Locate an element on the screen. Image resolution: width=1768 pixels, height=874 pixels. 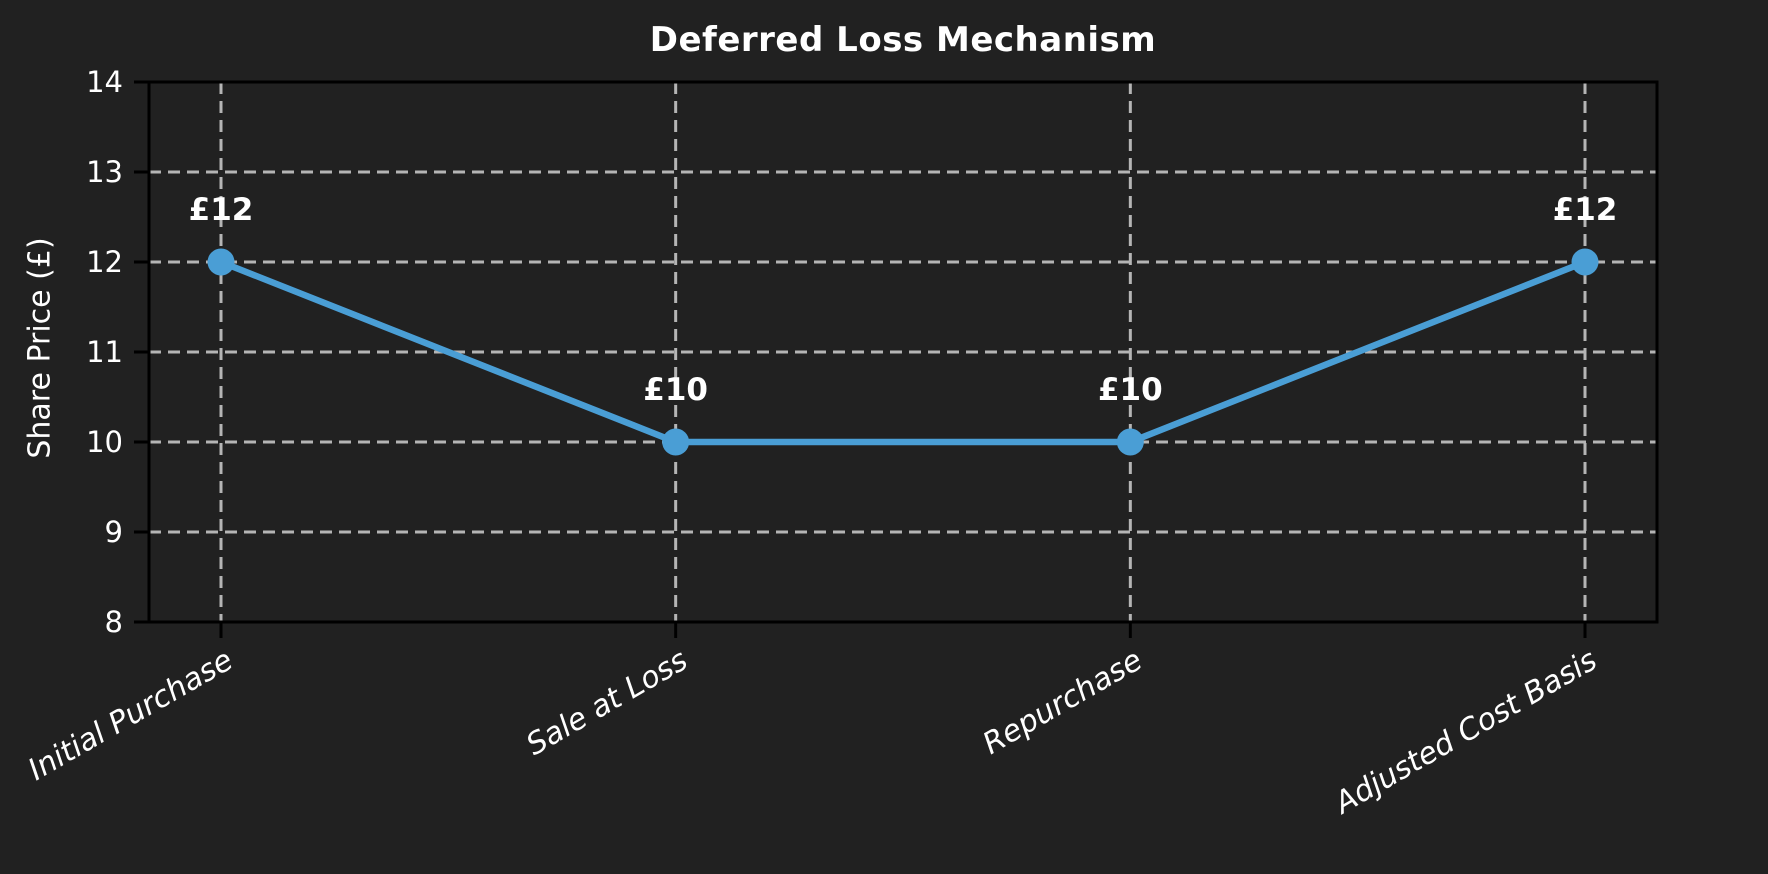
y-tick-label: 8 is located at coordinates (114, 622).